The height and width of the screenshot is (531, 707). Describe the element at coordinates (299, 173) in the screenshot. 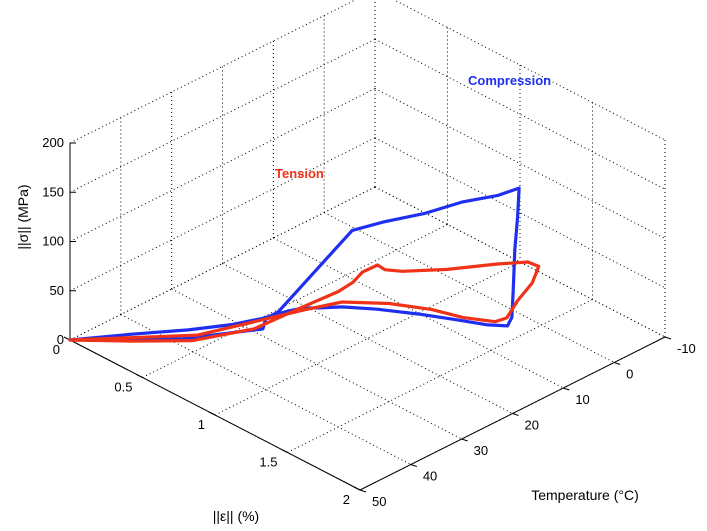

I see `tension-label: Tension` at that location.